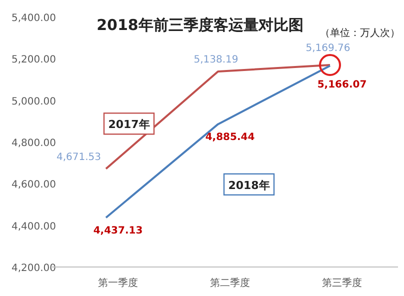 This screenshot has height=296, width=404. Describe the element at coordinates (33, 226) in the screenshot. I see `y-tick-label: 4,400.00` at that location.